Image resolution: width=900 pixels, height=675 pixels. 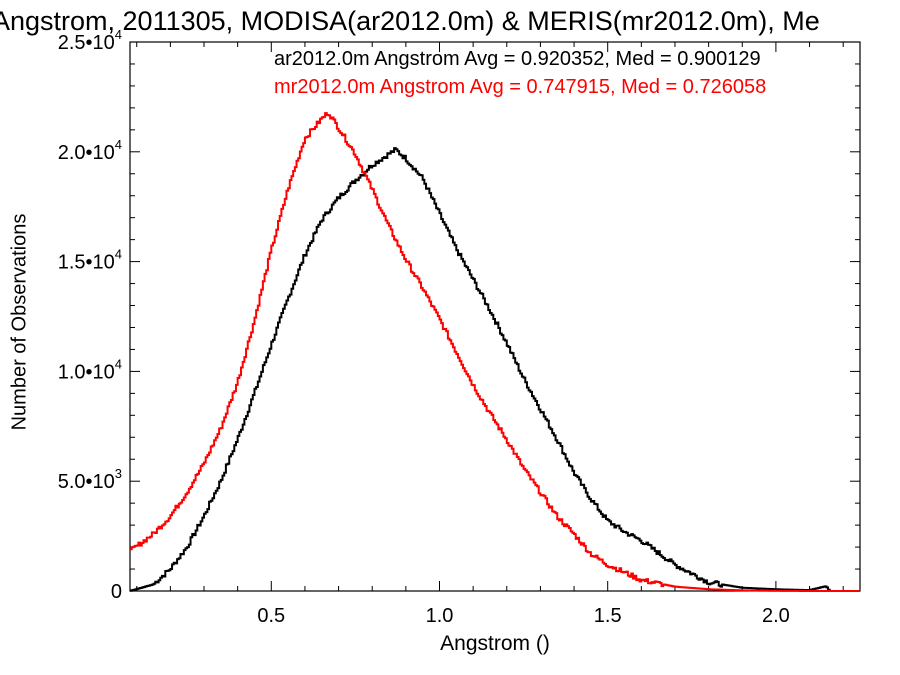 I want to click on y-tick-mantissa: 1.0•10, so click(x=86, y=372).